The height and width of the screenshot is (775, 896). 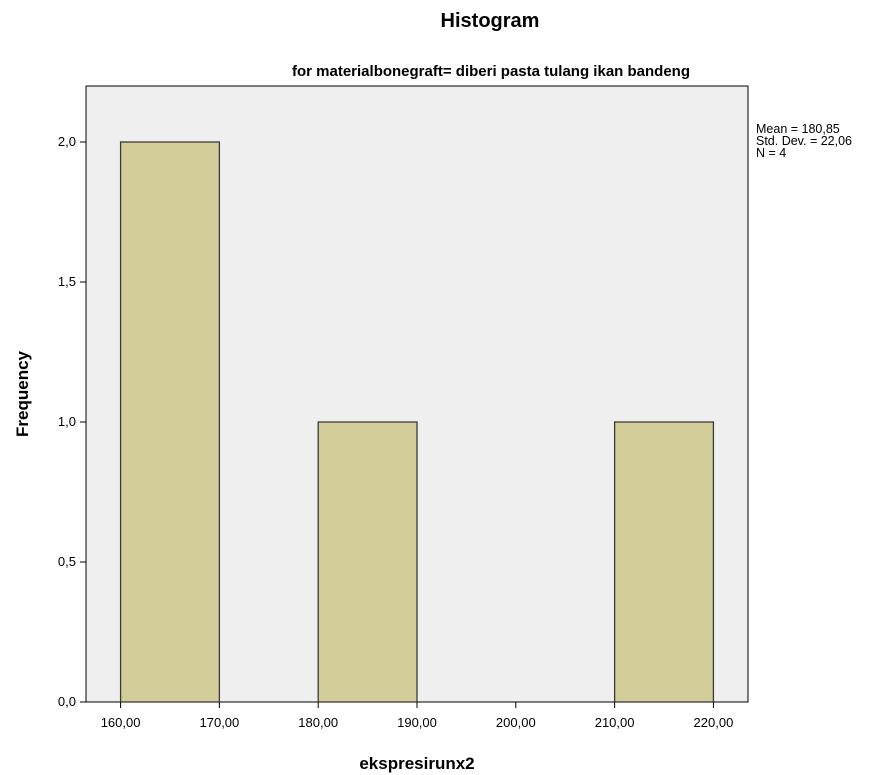 I want to click on x-tick-label: 200,00, so click(x=516, y=722).